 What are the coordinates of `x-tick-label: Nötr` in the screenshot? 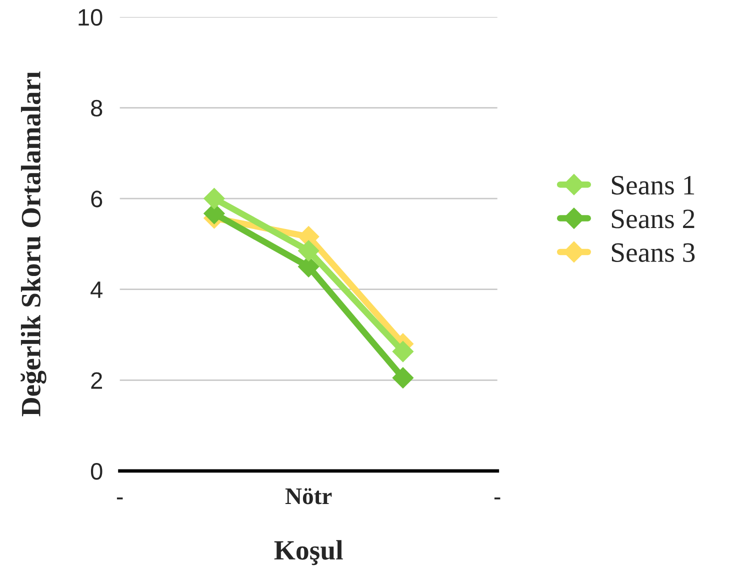 It's located at (308, 496).